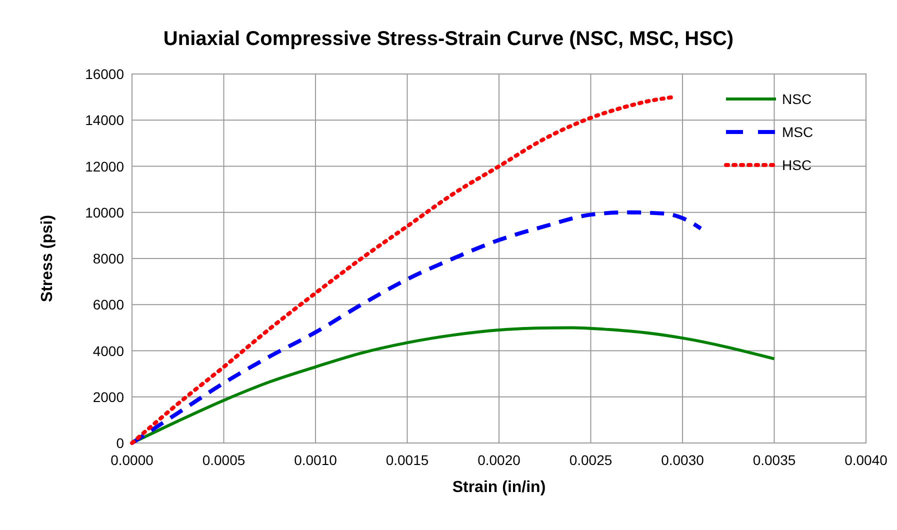 The height and width of the screenshot is (530, 897). What do you see at coordinates (774, 460) in the screenshot?
I see `x-tick-label: 0.0035` at bounding box center [774, 460].